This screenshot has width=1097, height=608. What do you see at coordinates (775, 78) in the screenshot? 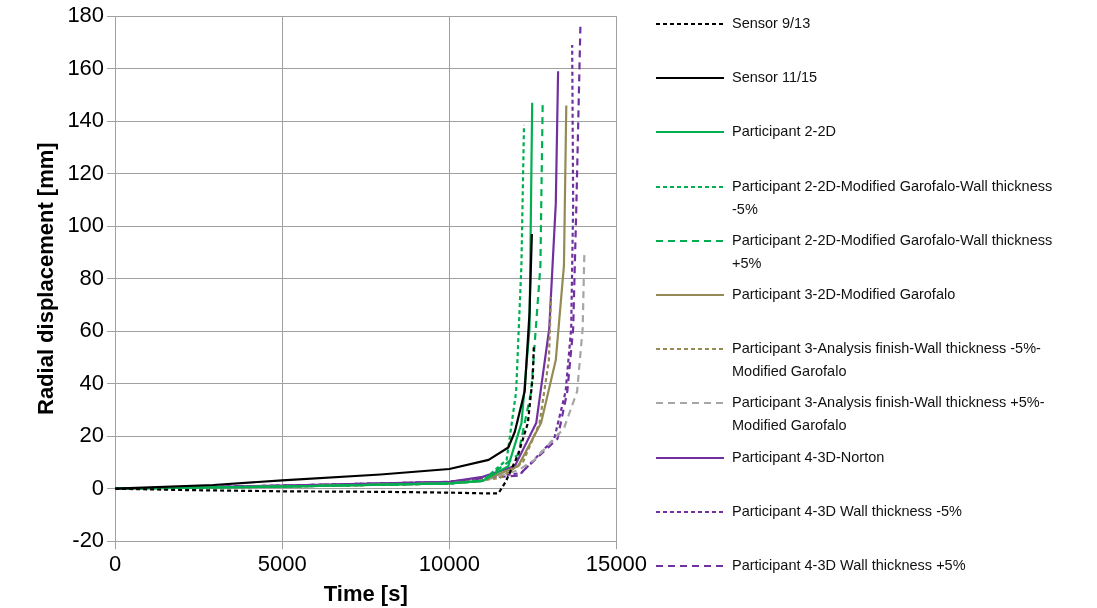
I see `legend-label: Sensor 11/15` at bounding box center [775, 78].